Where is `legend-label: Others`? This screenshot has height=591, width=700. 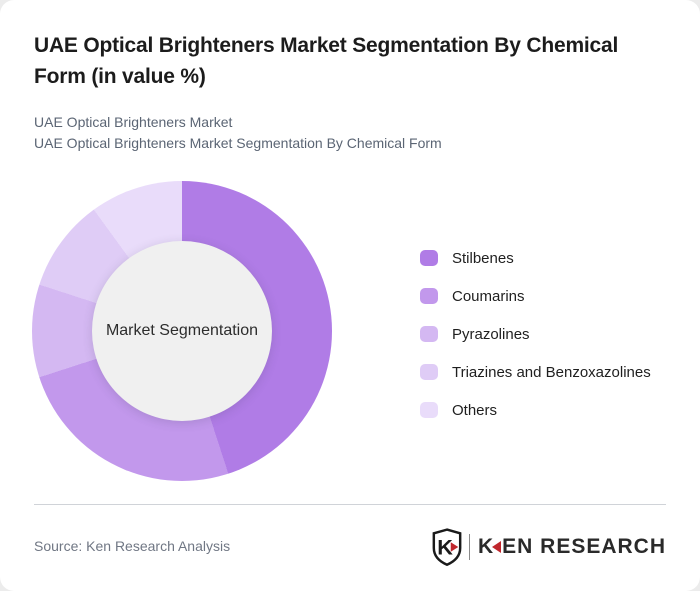
legend-label: Others is located at coordinates (475, 410).